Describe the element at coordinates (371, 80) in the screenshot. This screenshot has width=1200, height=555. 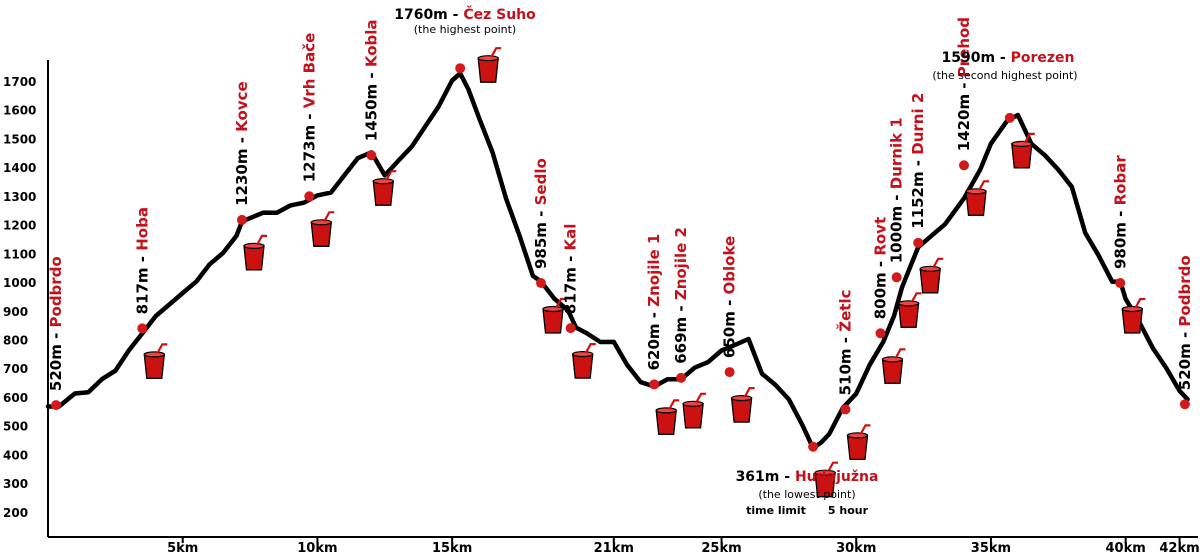
I see `station-label: 1450m - Kobla` at that location.